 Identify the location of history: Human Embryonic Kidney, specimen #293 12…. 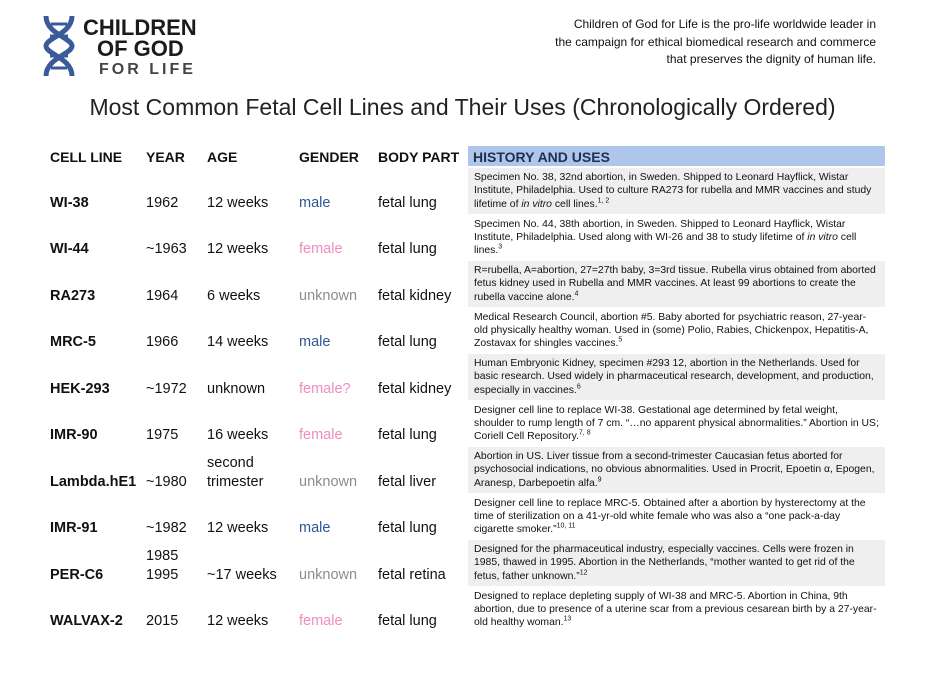
(676, 377).